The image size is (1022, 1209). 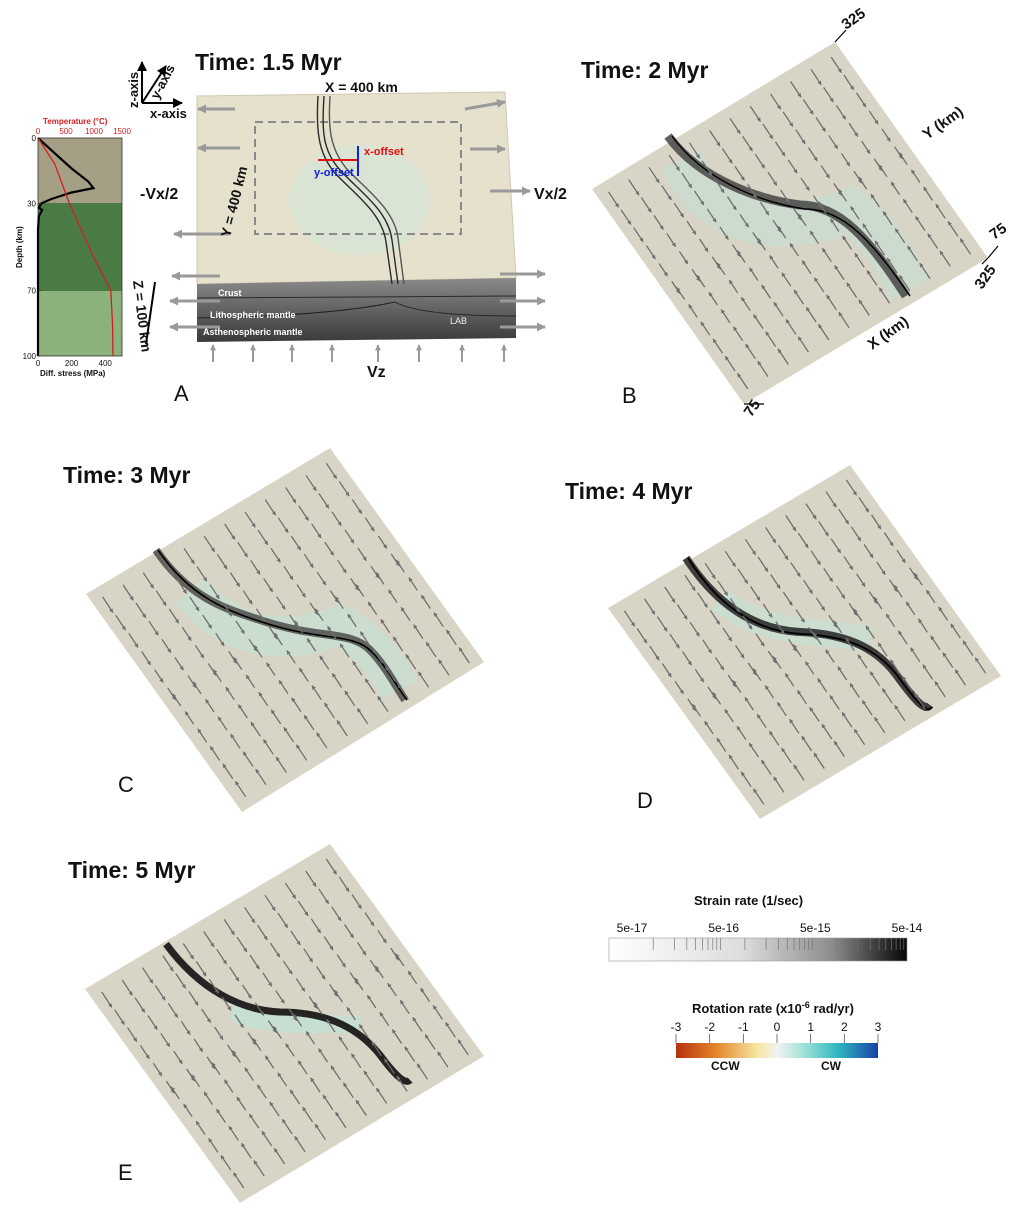 I want to click on panel-e-velocity-field, so click(x=285, y=1023).